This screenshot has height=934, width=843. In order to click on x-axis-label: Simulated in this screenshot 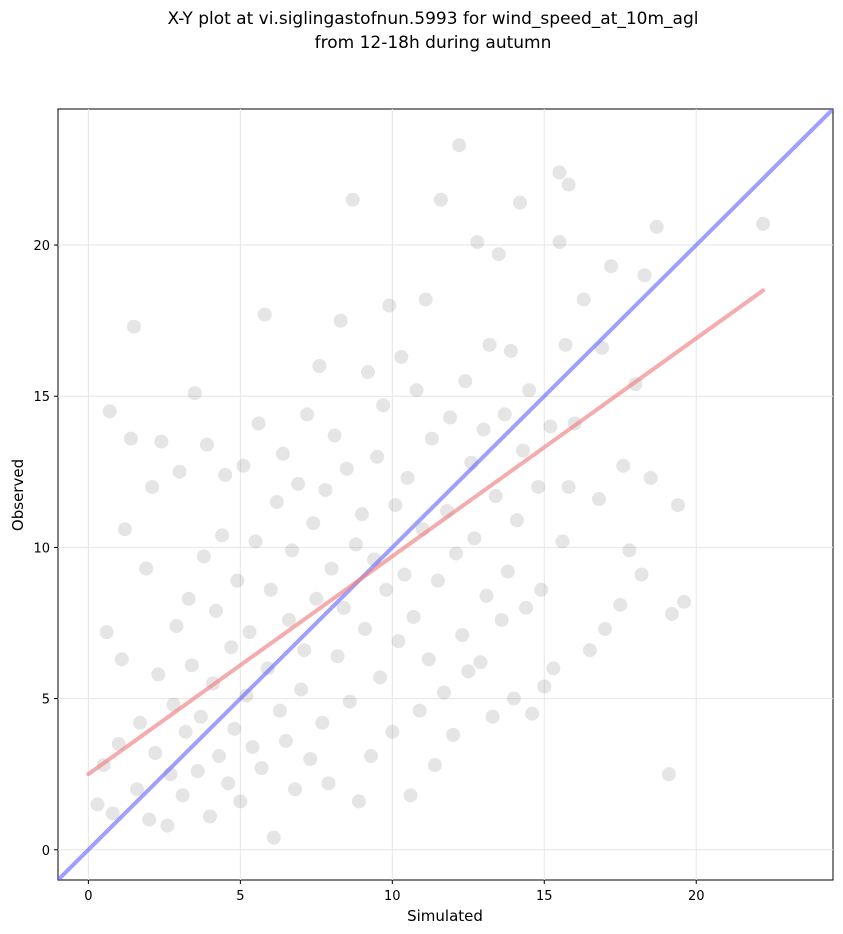, I will do `click(445, 916)`.